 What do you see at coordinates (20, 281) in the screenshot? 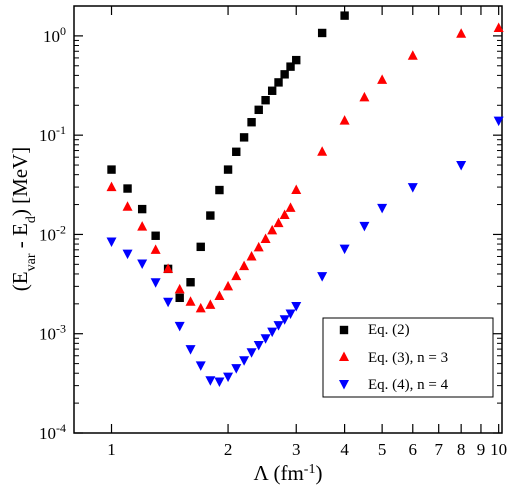
I see `y-axis-label-a: (E` at bounding box center [20, 281].